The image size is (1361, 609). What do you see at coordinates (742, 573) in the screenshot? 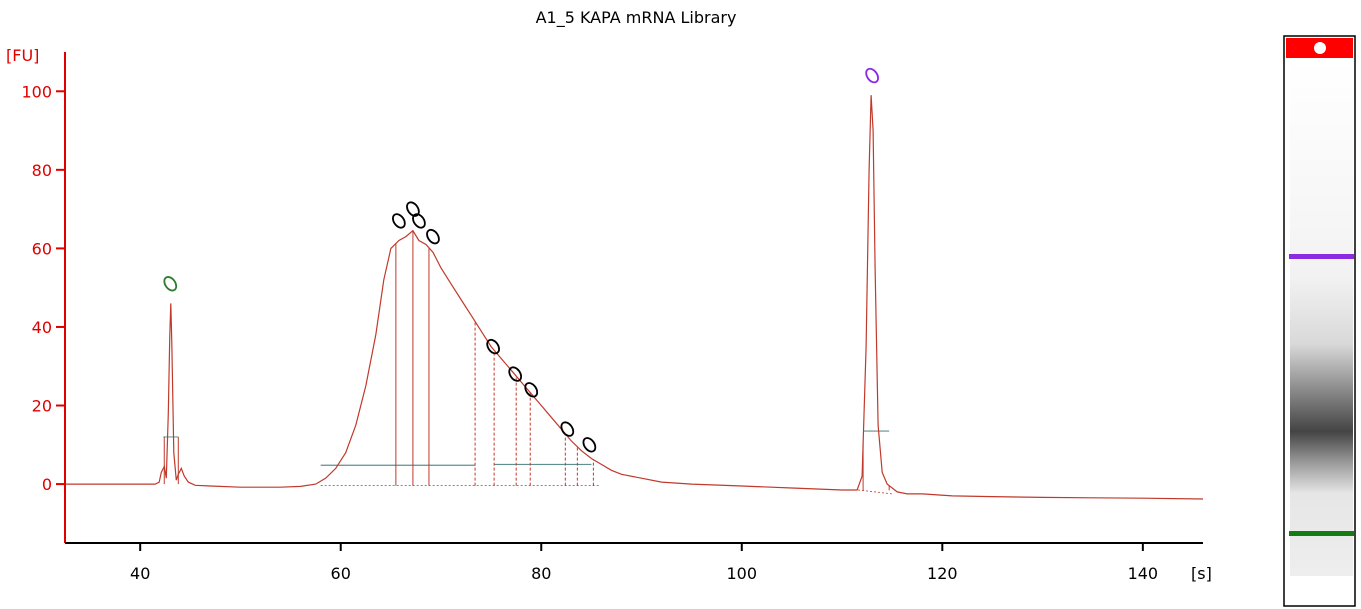
I see `x-tick-label: 100` at bounding box center [742, 573].